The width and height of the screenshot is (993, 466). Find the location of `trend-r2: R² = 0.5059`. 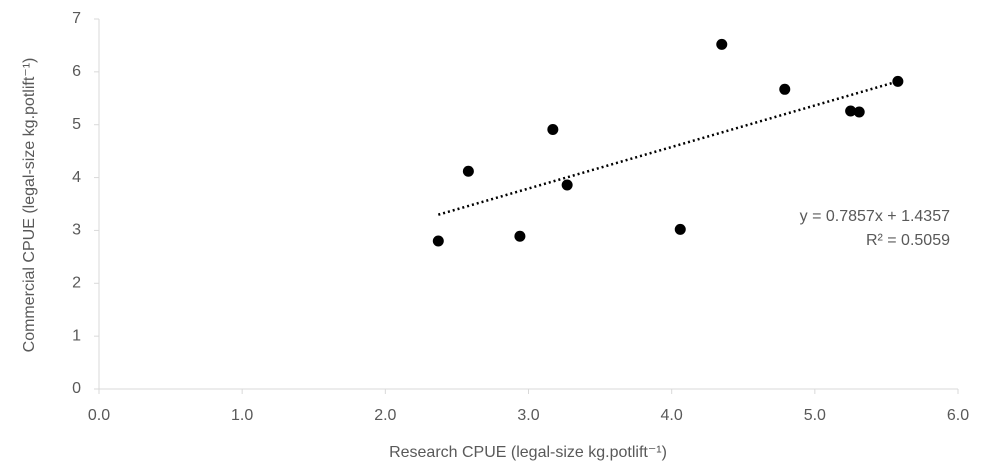

trend-r2: R² = 0.5059 is located at coordinates (908, 240).